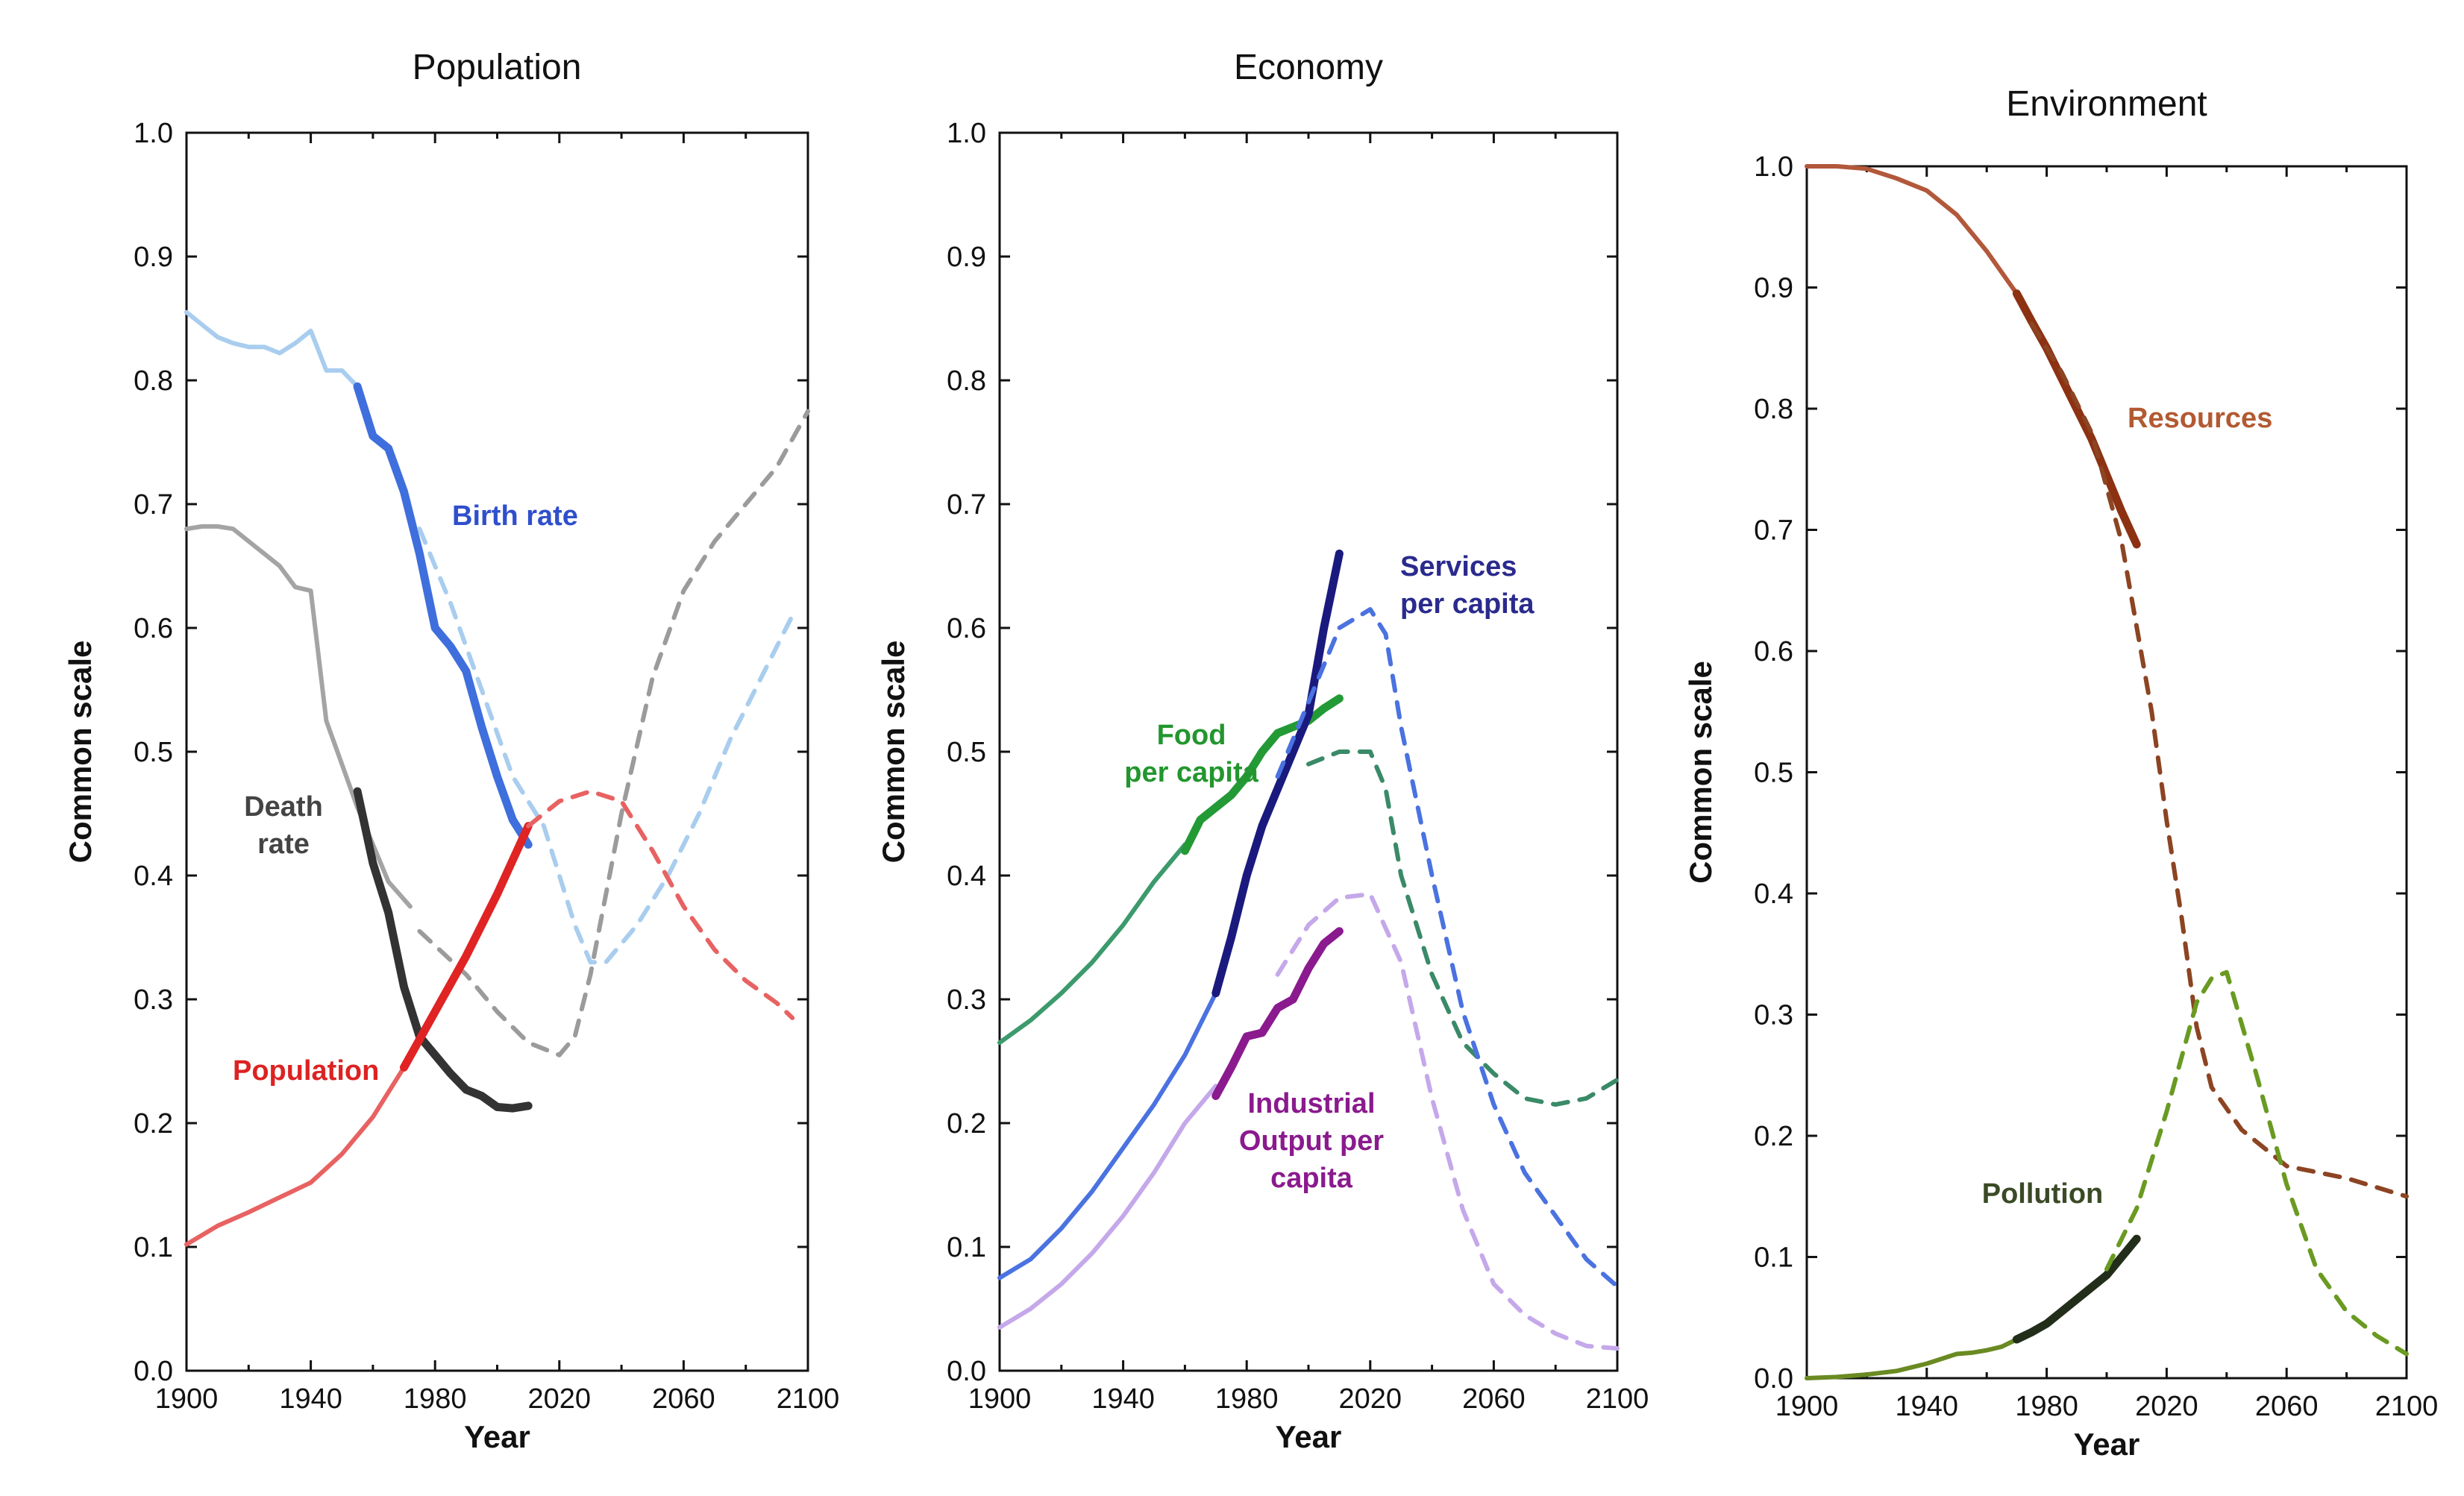 The height and width of the screenshot is (1496, 2464). Describe the element at coordinates (1458, 566) in the screenshot. I see `annotation-line: Services` at that location.